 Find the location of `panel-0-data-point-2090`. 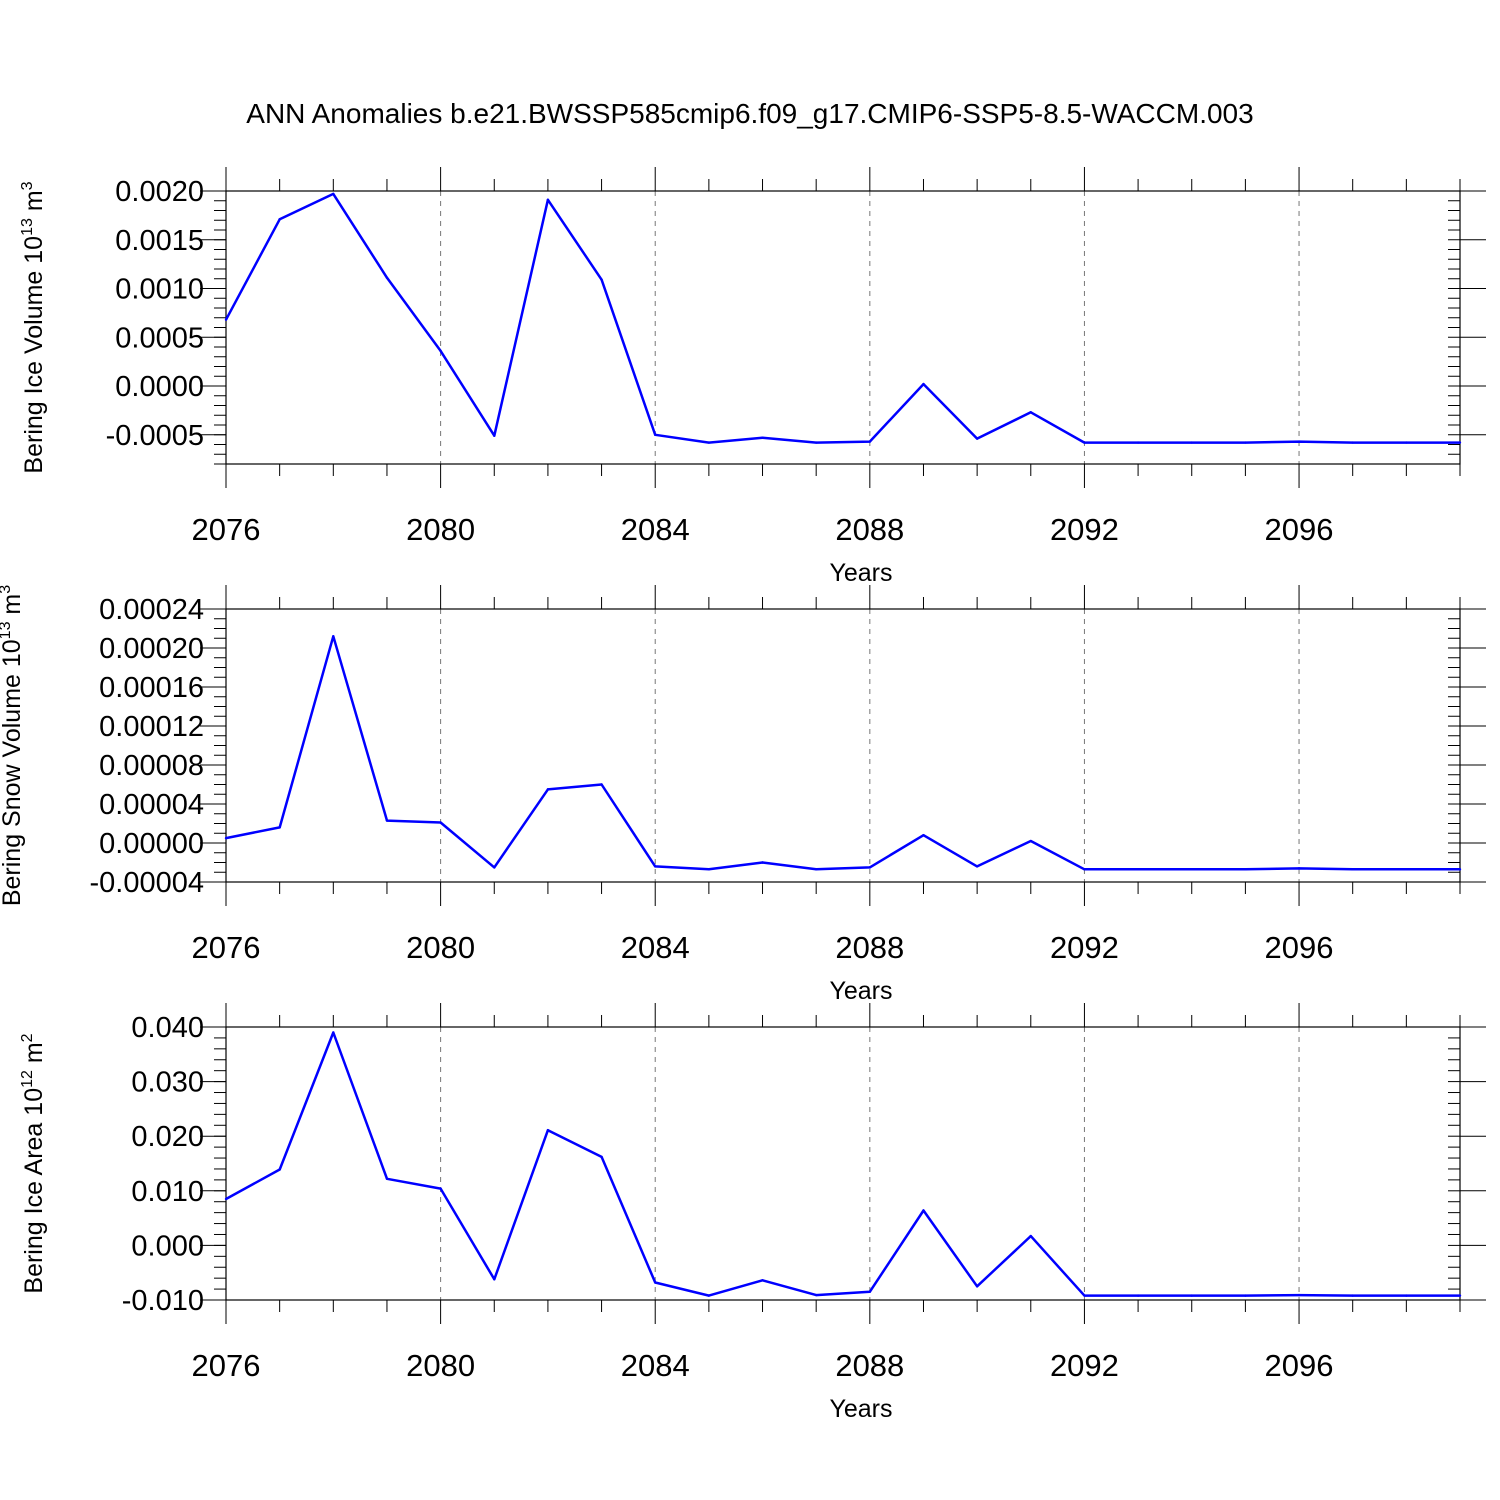

panel-0-data-point-2090 is located at coordinates (977, 438).